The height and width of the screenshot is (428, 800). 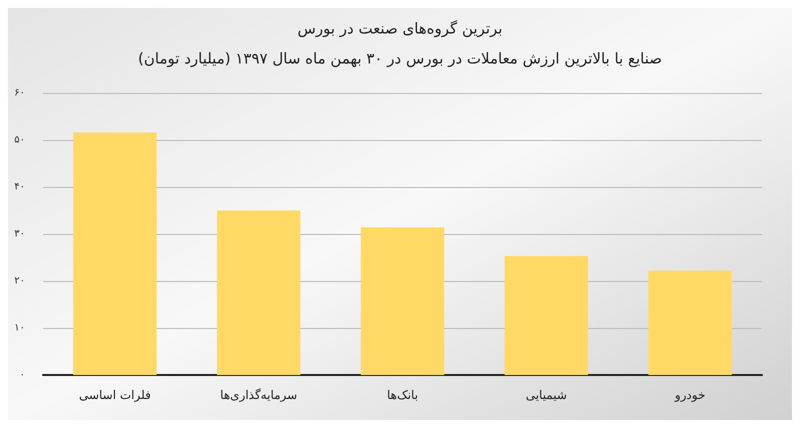 I want to click on y-tick-label: ۳۰, so click(x=19, y=234).